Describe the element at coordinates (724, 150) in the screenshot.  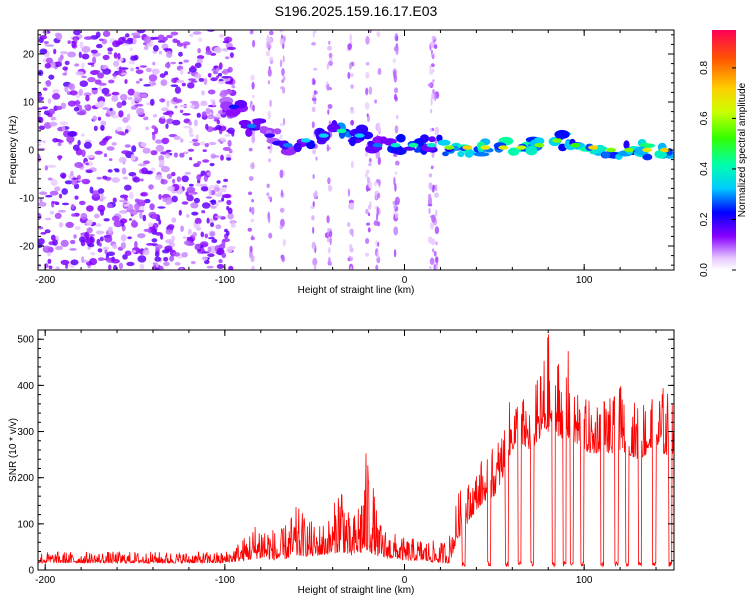
I see `colorbar-gradient` at that location.